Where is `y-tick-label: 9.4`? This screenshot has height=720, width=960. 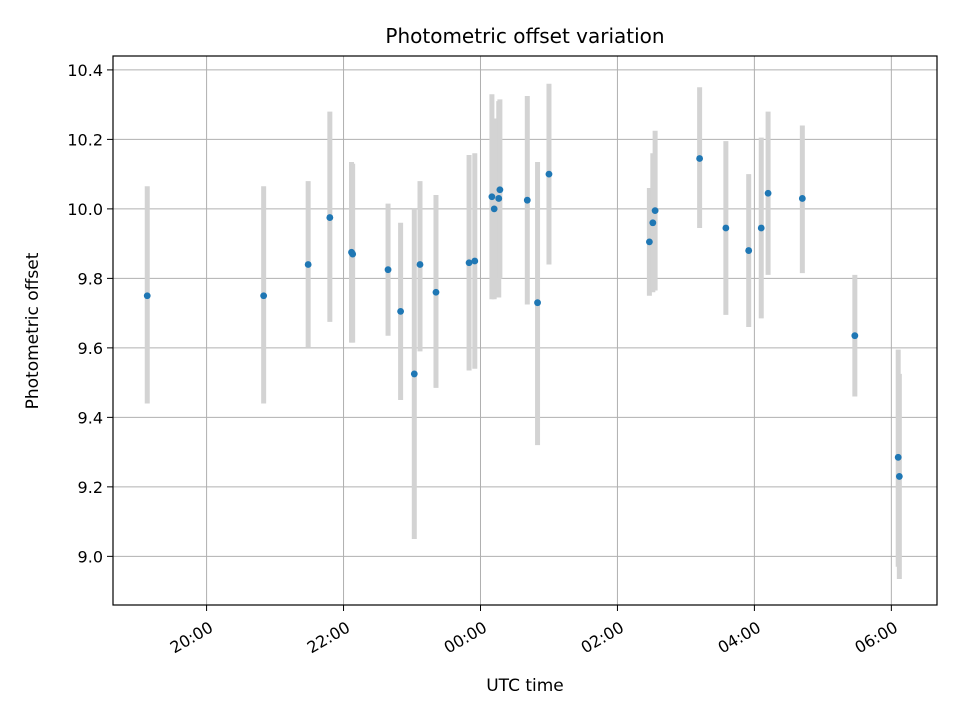 y-tick-label: 9.4 is located at coordinates (90, 417).